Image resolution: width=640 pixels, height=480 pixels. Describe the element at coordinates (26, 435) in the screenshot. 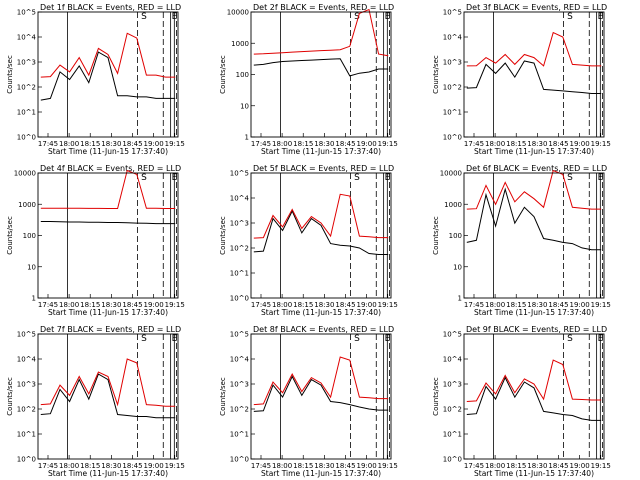

I see `y-tick-label: 10^1` at that location.